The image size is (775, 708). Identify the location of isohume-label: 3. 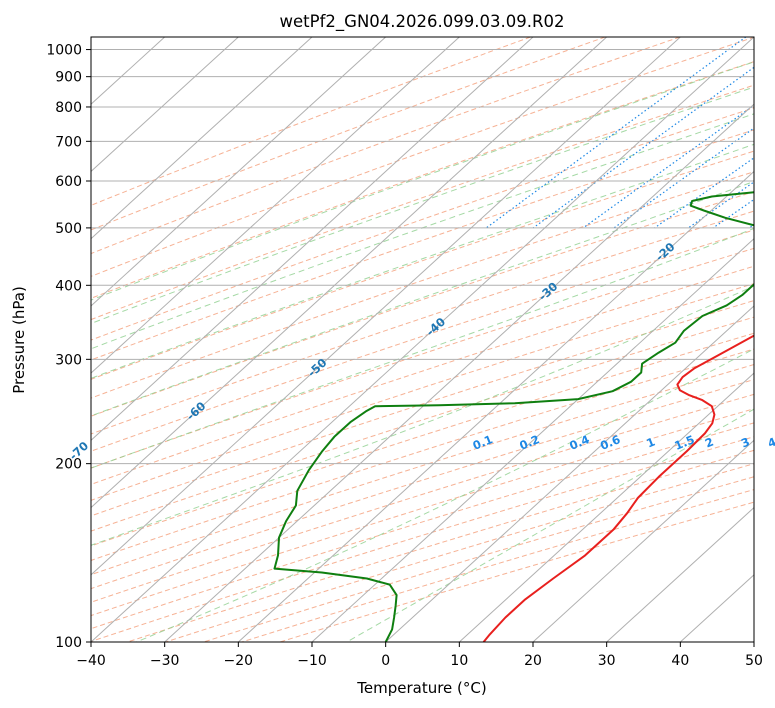
(745, 443).